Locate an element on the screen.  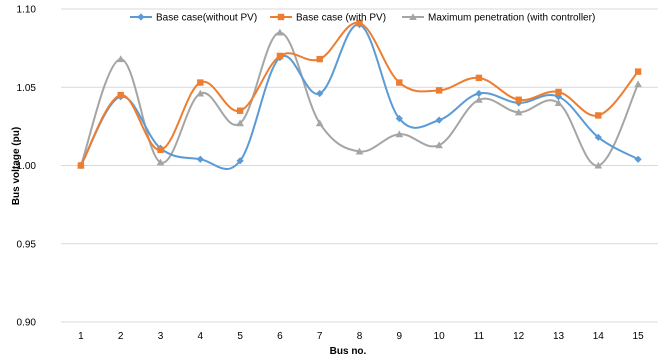
y-tick-label: 1.00 is located at coordinates (27, 166).